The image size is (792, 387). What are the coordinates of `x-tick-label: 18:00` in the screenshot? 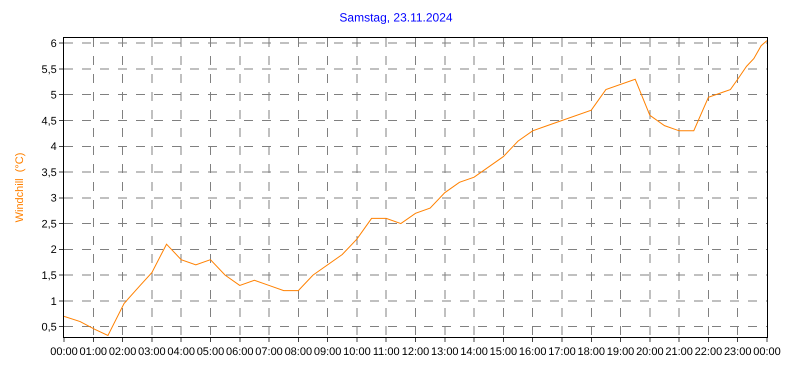 It's located at (591, 352).